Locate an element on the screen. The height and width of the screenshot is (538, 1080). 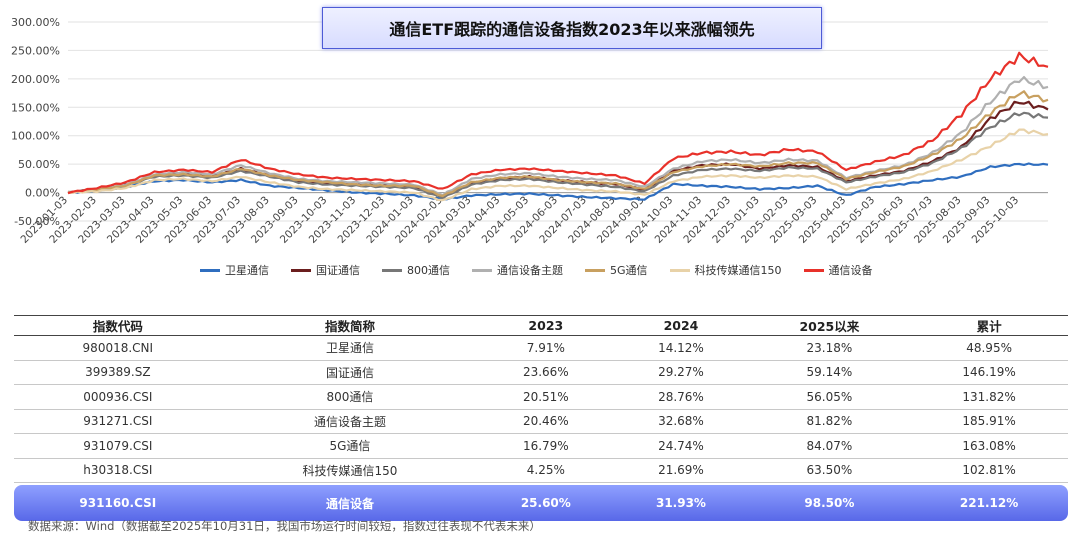
legend-label: 通信设备 is located at coordinates (850, 270).